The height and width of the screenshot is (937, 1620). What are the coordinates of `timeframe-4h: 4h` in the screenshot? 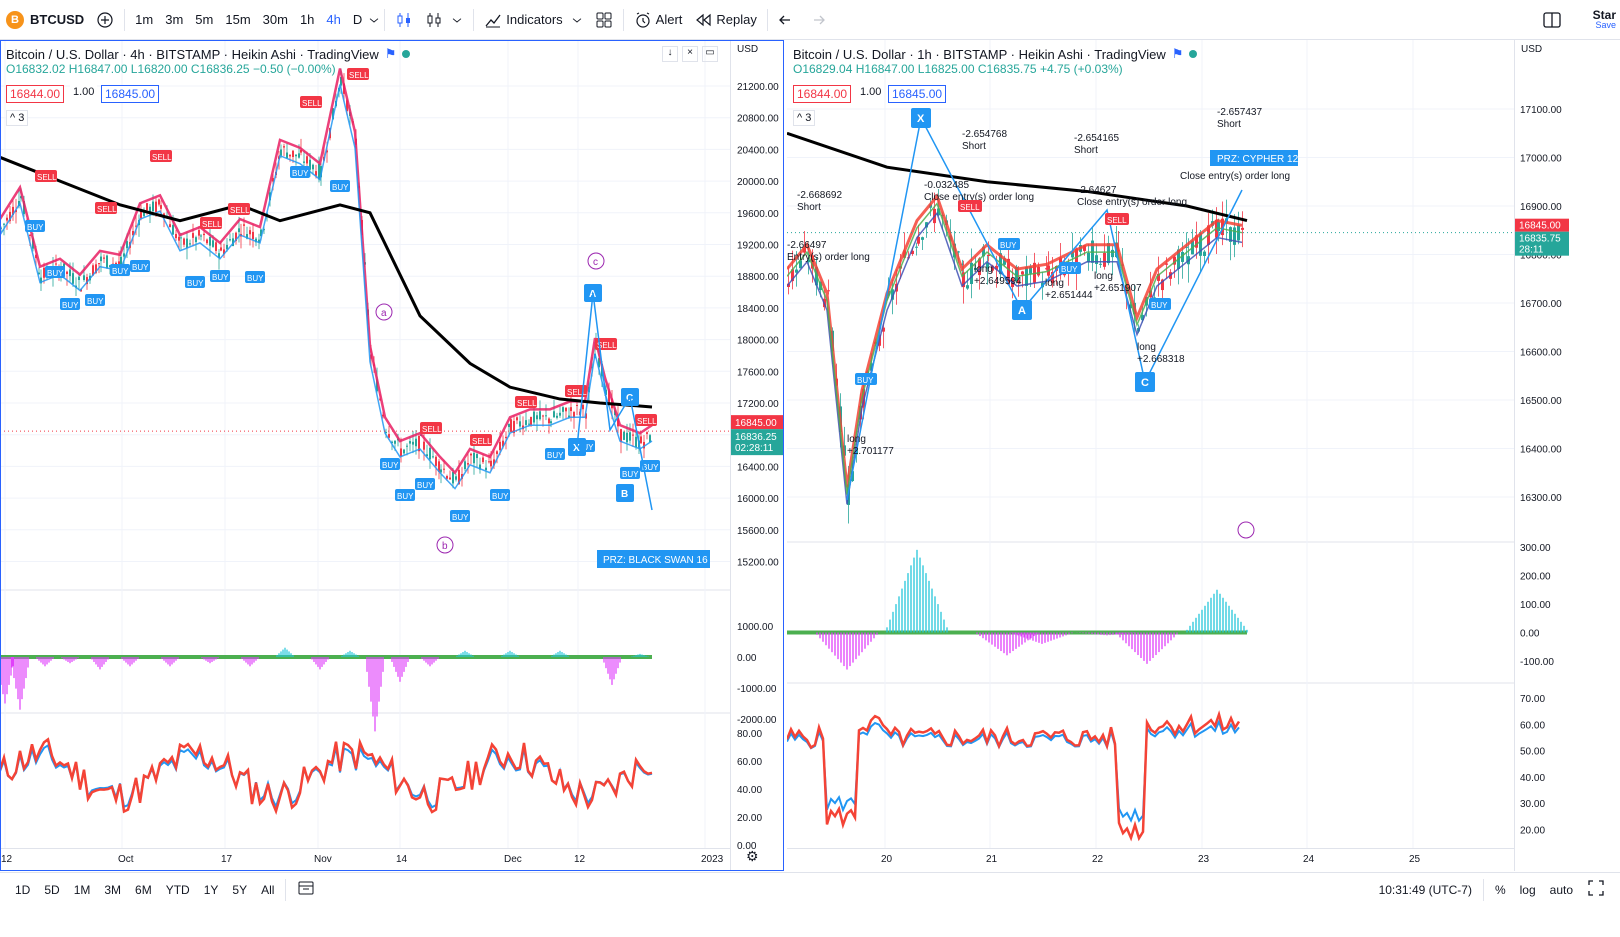 It's located at (333, 19).